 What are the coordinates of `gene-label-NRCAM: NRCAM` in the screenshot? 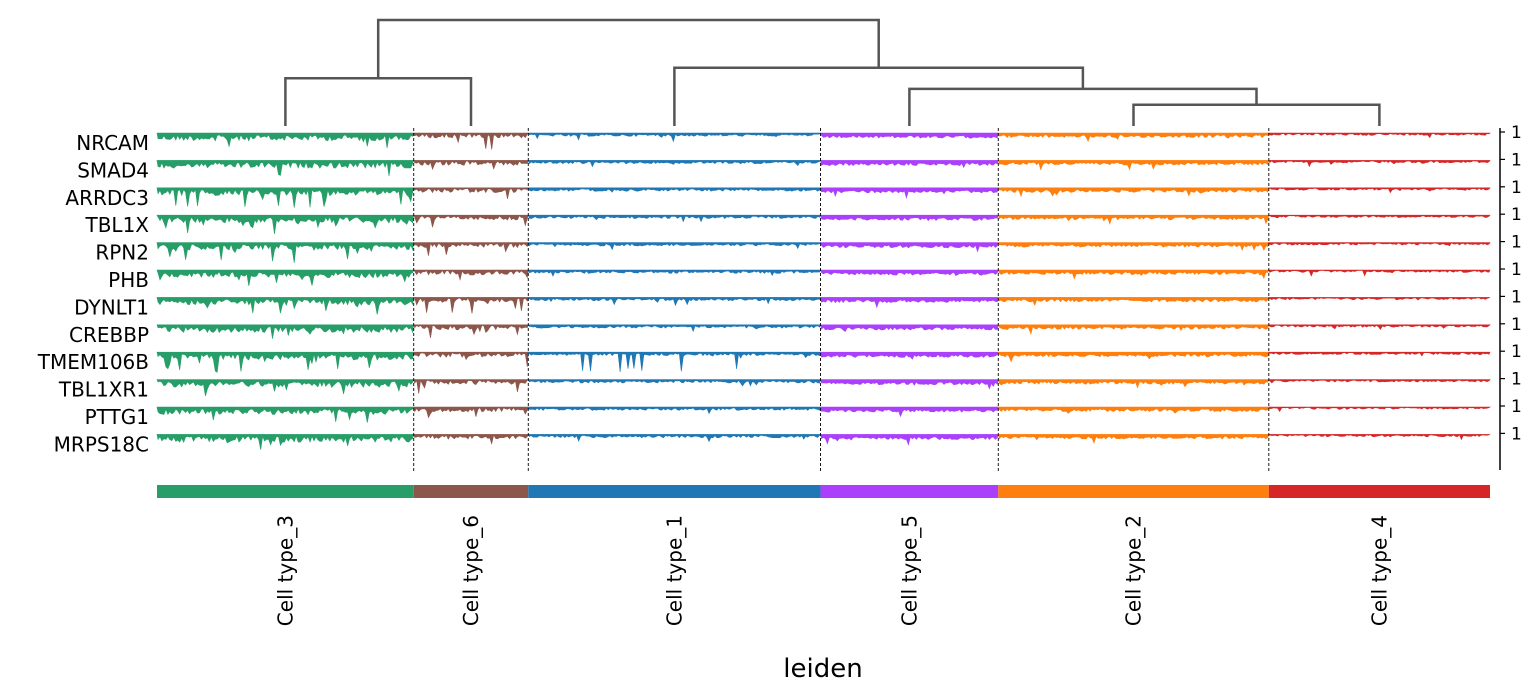 It's located at (112, 143).